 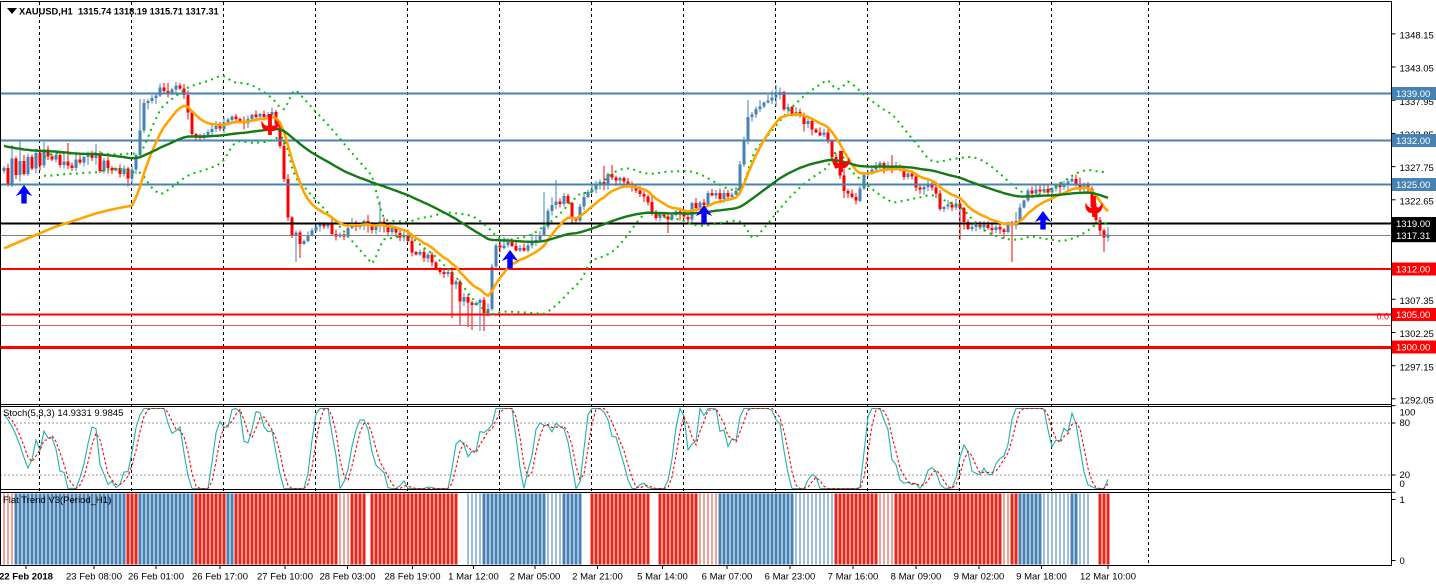 I want to click on svg-text: 27 Feb 10:00, so click(x=285, y=577).